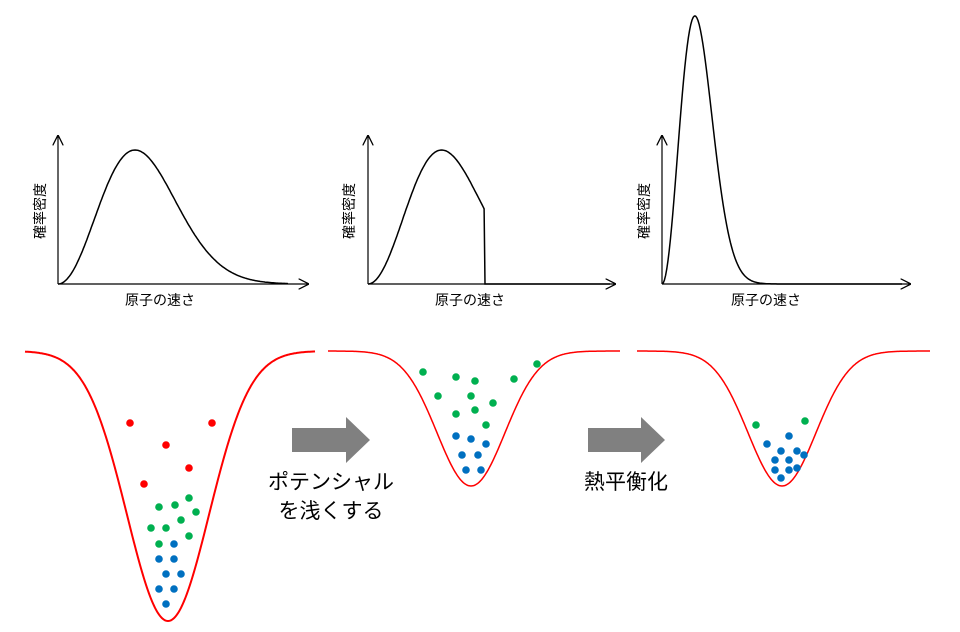  I want to click on distribution-chart-3: 確率密度 原子の速さ, so click(773, 162).